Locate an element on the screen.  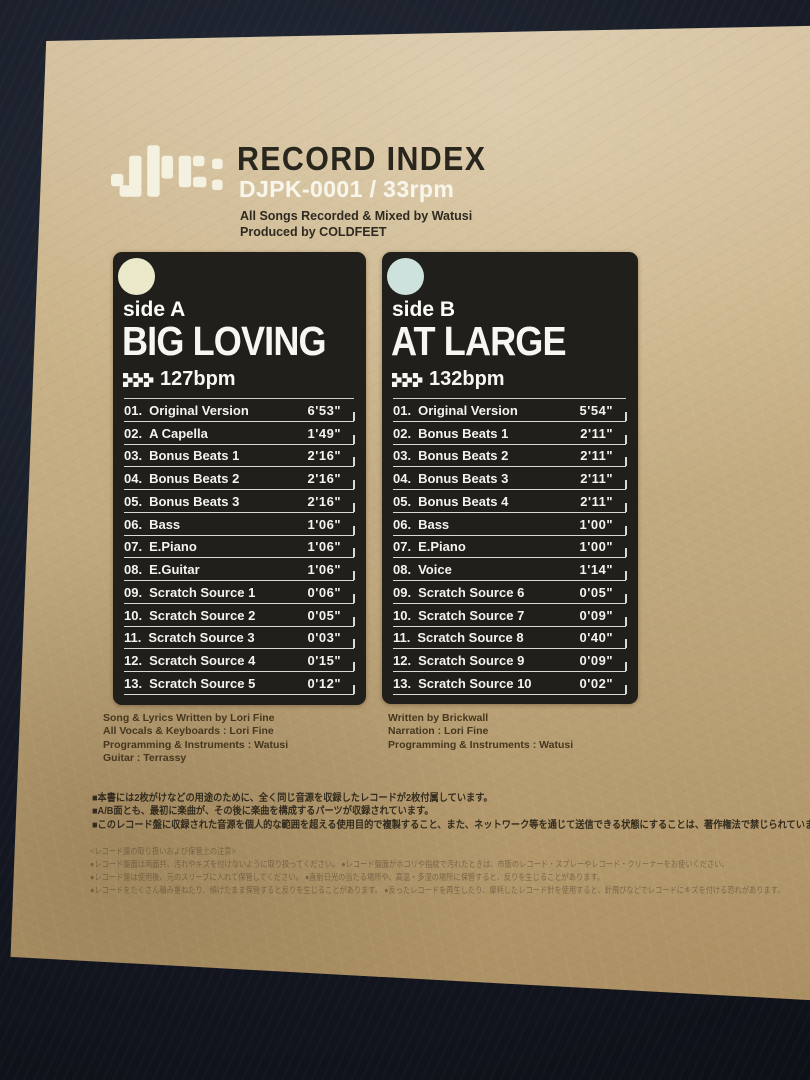
track-duration: 0'40" is located at coordinates (596, 638).